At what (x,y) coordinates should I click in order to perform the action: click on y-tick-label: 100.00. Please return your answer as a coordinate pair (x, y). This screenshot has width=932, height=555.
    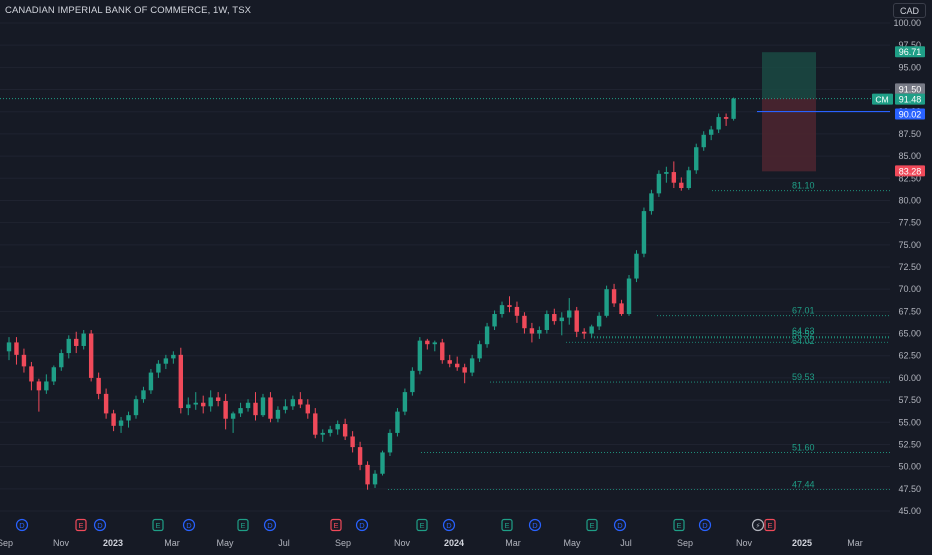
    Looking at the image, I should click on (907, 23).